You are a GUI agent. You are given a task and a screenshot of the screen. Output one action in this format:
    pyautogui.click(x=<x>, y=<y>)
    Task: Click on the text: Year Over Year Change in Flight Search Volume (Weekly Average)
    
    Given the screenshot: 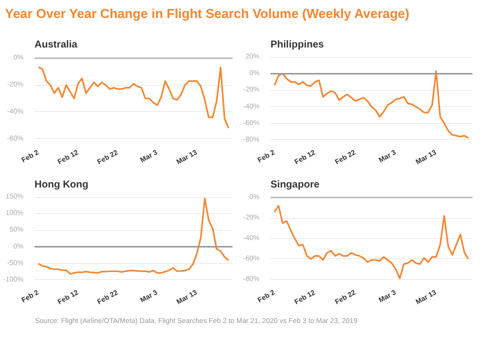 What is the action you would take?
    pyautogui.click(x=207, y=13)
    